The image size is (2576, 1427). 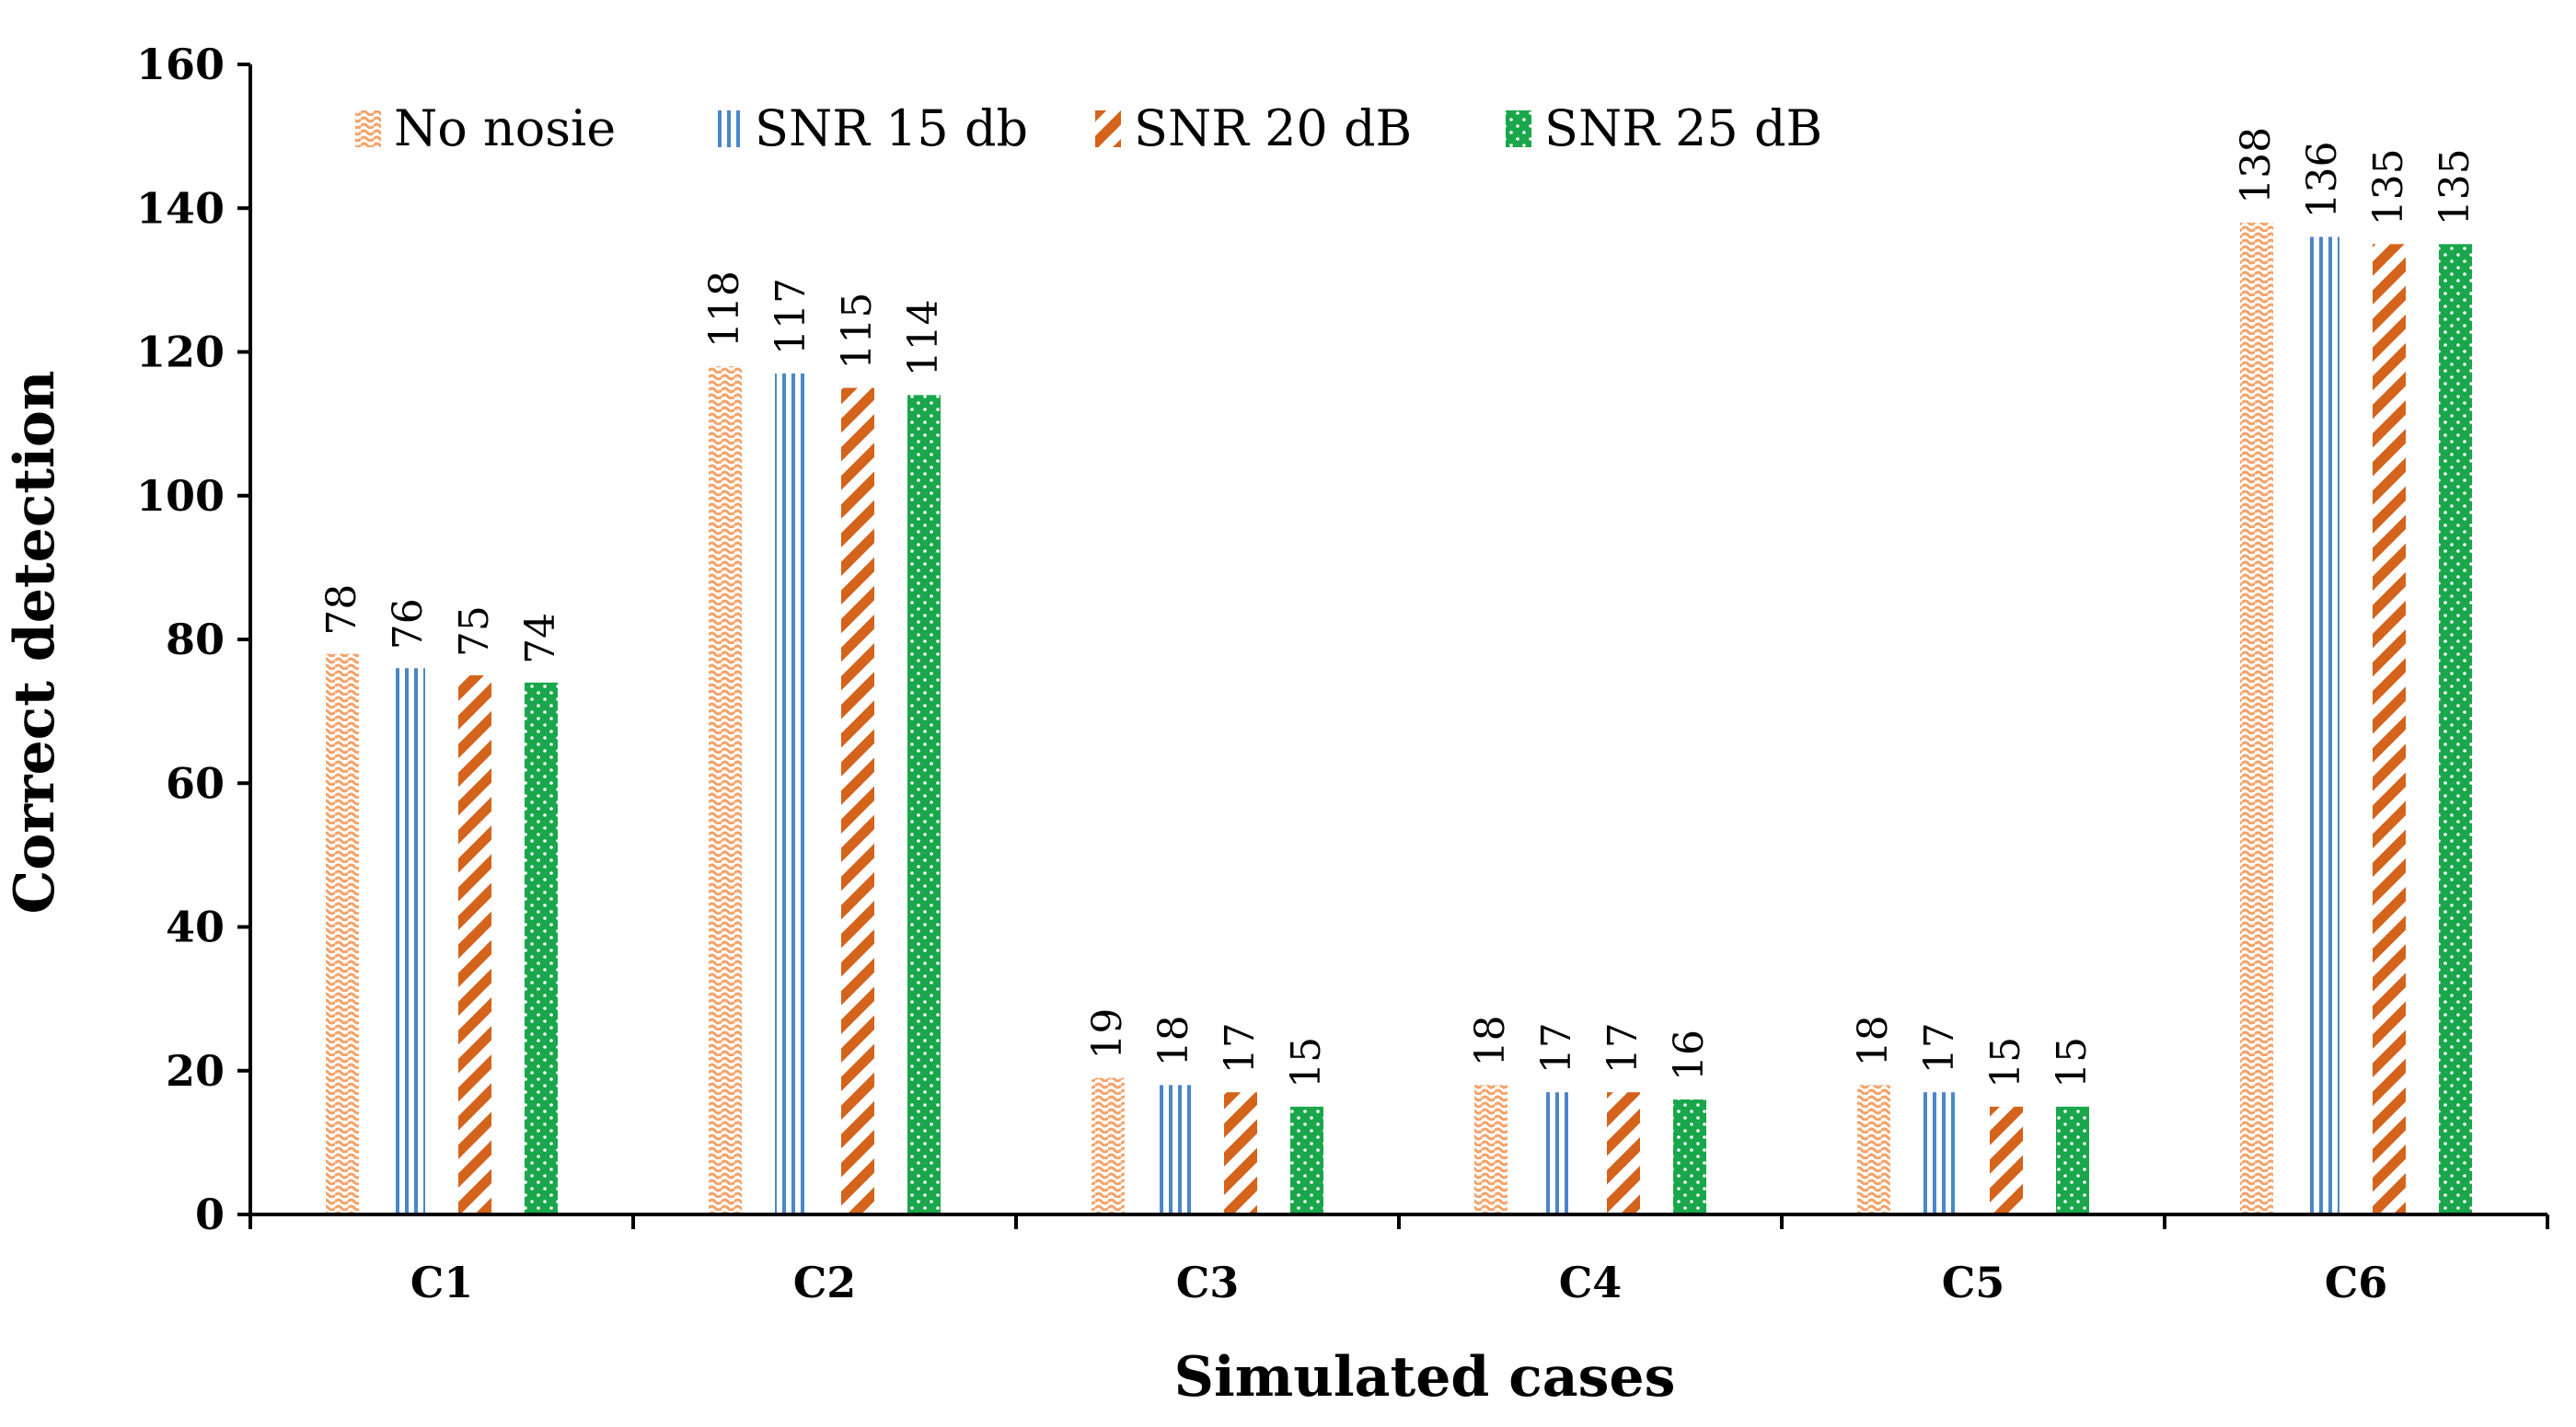 I want to click on data-label: 117, so click(x=791, y=316).